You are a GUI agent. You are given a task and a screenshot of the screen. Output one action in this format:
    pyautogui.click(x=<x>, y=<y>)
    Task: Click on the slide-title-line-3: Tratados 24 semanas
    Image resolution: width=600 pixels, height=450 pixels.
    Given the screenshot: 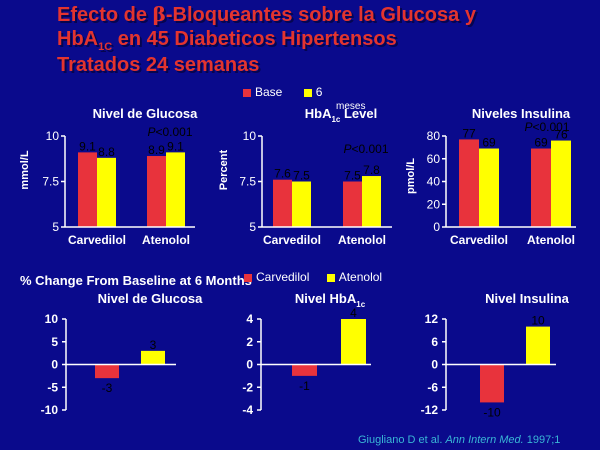 What is the action you would take?
    pyautogui.click(x=158, y=65)
    